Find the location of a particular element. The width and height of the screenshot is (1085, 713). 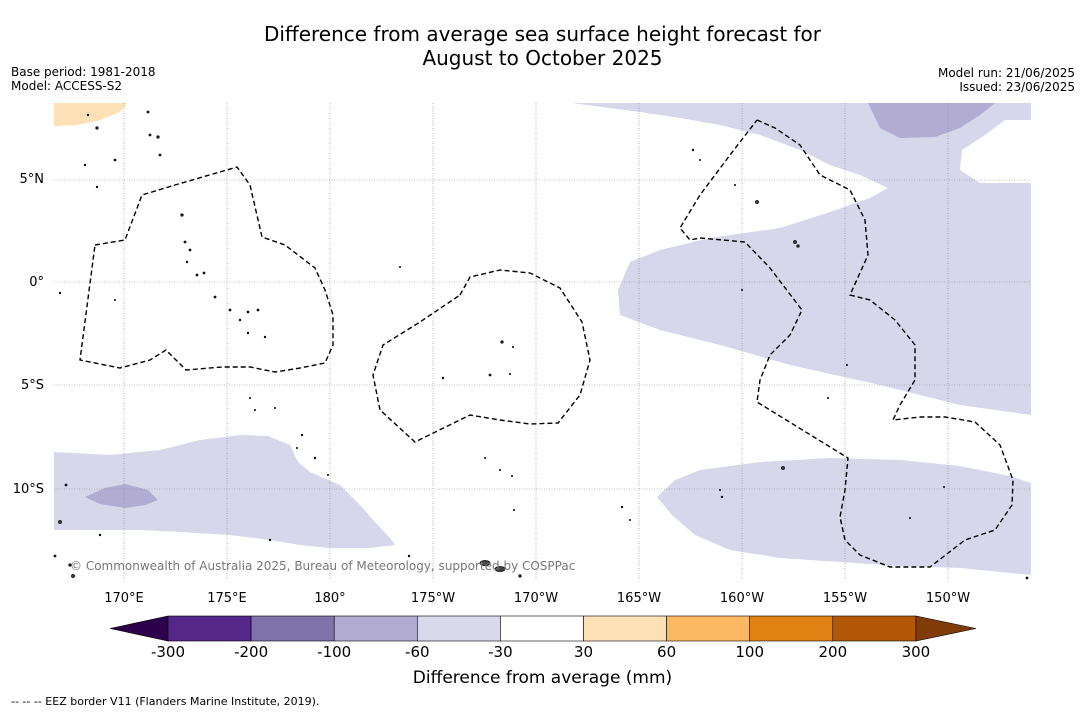

colorbar-ticks: -300 -200 -100 -60 -30 30 60 100 200 300 is located at coordinates (542, 653).